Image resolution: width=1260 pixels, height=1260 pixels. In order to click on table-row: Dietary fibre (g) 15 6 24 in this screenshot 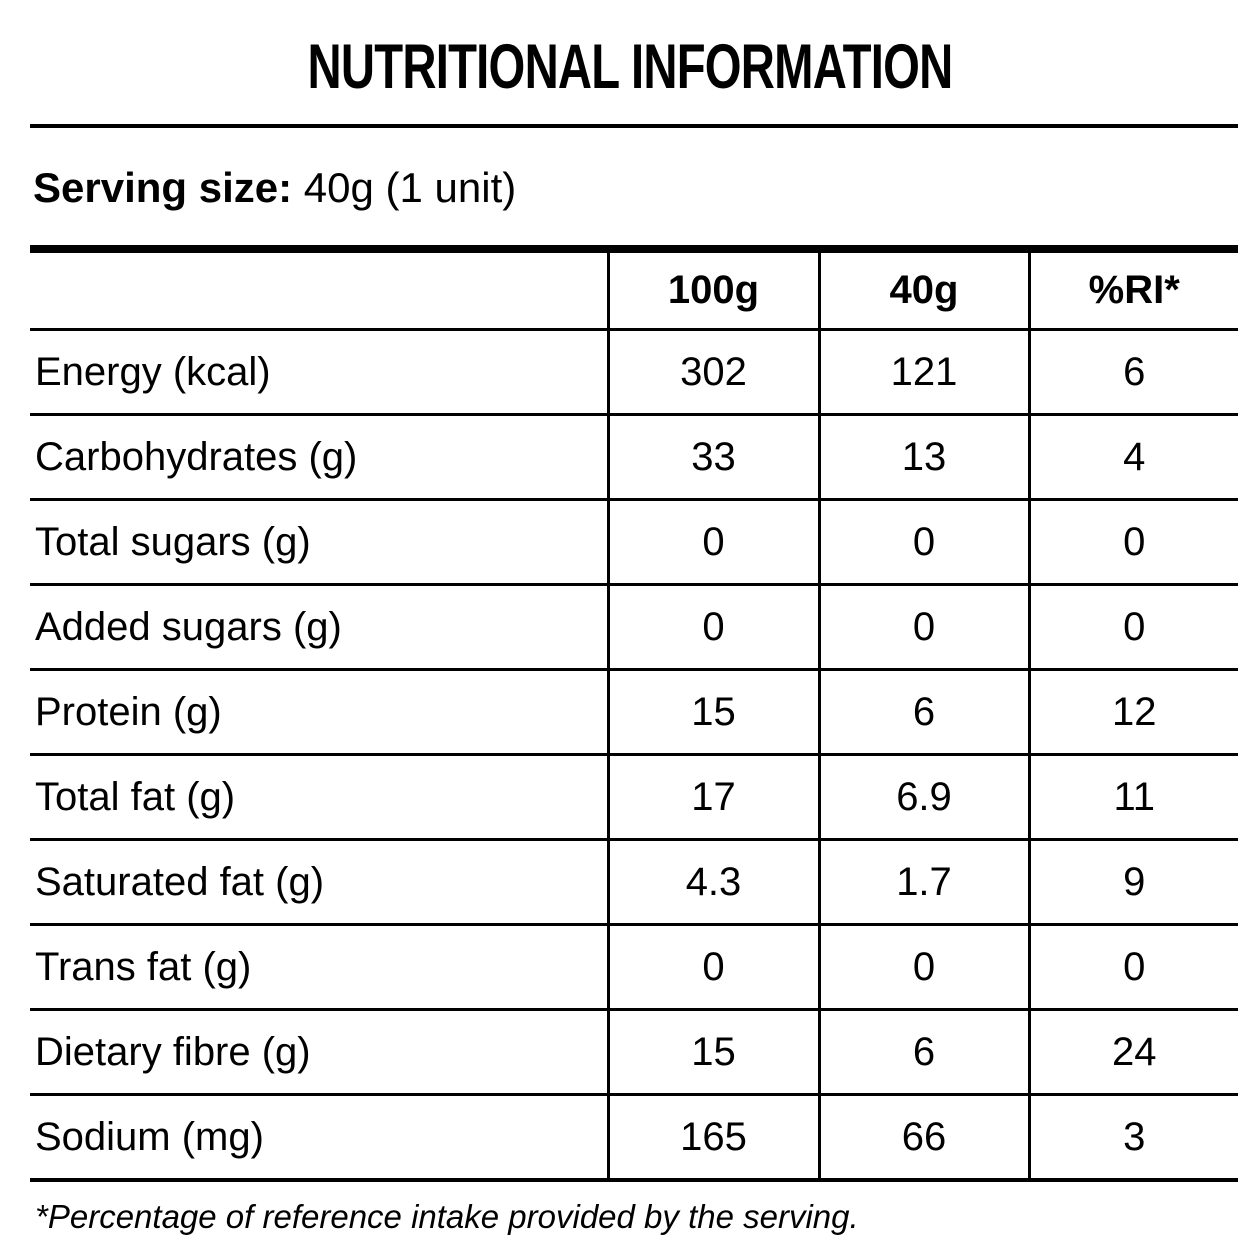, I will do `click(634, 1053)`.